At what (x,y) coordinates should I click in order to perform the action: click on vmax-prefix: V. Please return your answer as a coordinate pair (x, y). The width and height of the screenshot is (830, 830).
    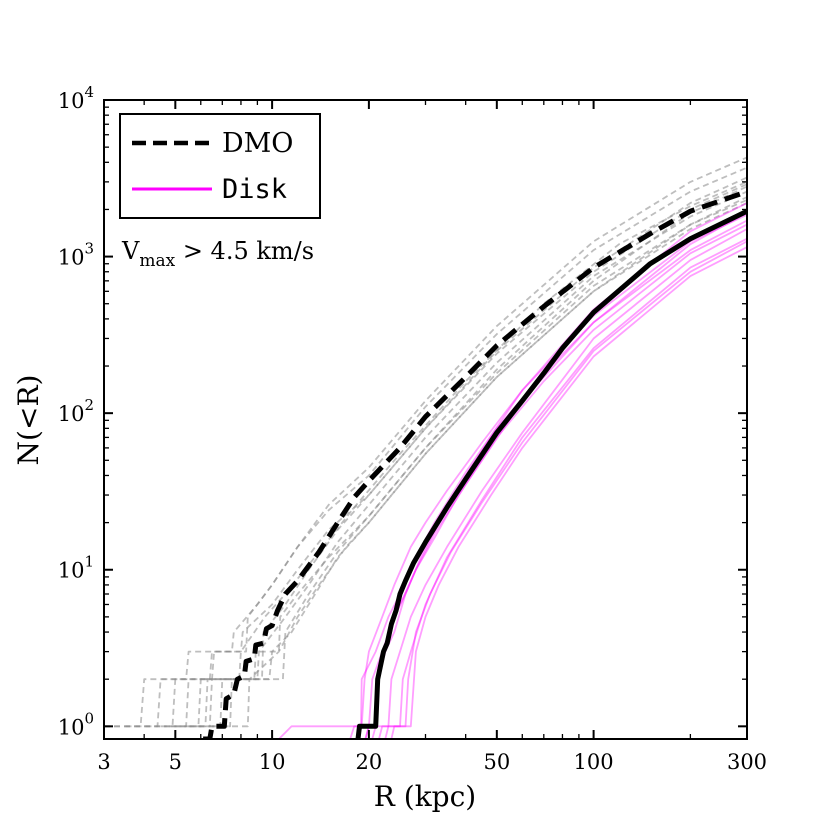
    Looking at the image, I should click on (130, 251).